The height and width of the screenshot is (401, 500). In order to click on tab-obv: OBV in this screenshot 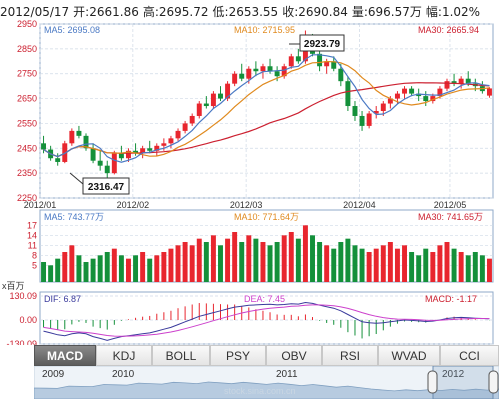, I will do `click(294, 355)`.